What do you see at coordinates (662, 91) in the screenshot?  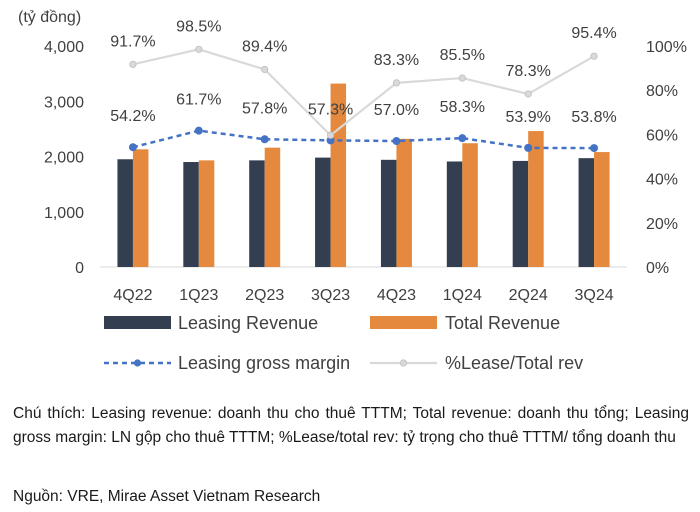 I see `y-right-tick-label: 80%` at bounding box center [662, 91].